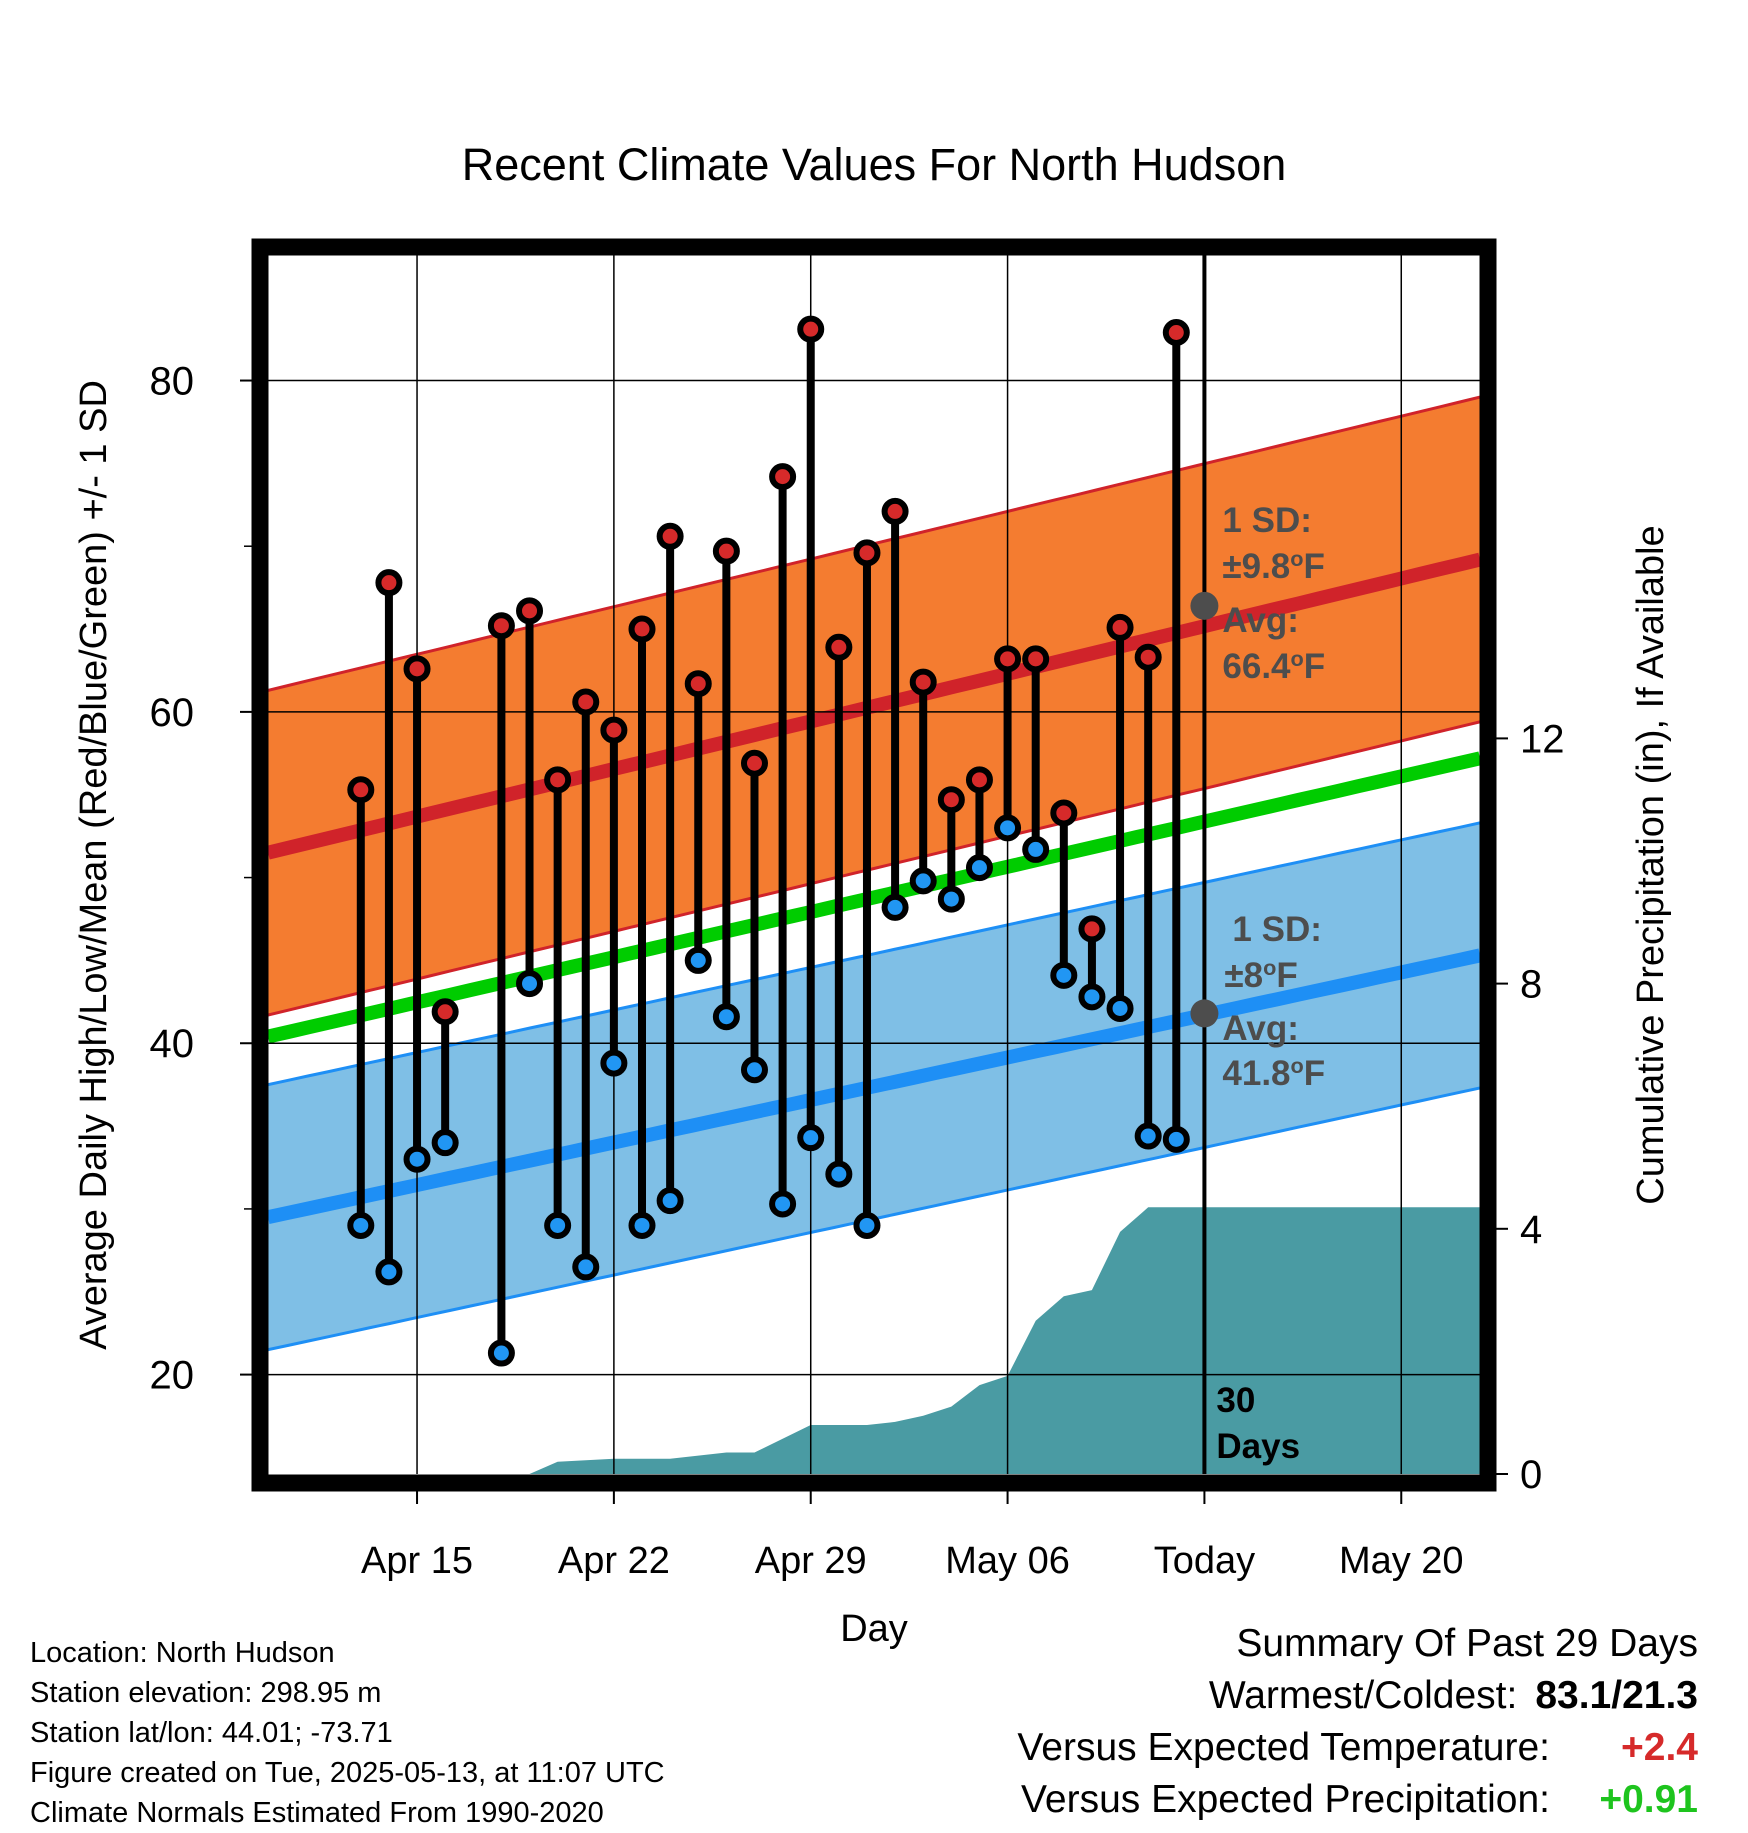 Image resolution: width=1748 pixels, height=1833 pixels. Describe the element at coordinates (1401, 1561) in the screenshot. I see `x-tick-label-5: May 20` at that location.